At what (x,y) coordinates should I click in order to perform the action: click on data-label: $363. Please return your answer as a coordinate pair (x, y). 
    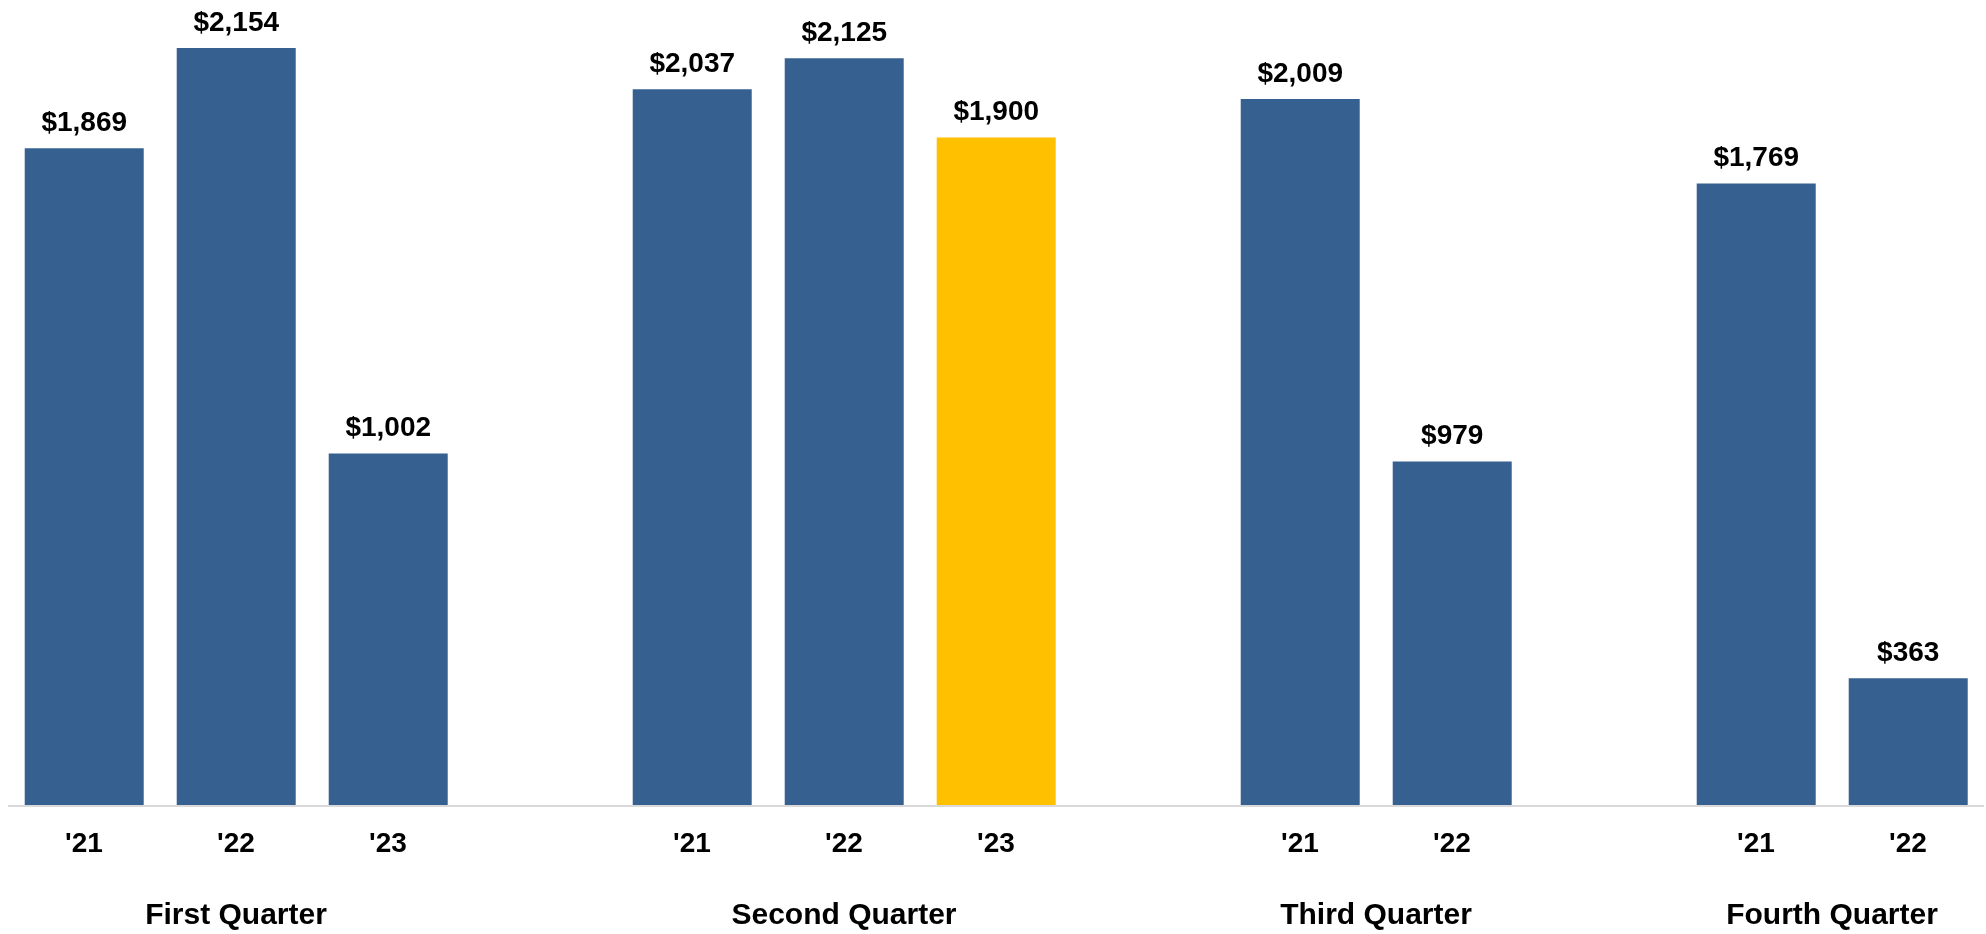
    Looking at the image, I should click on (1908, 652).